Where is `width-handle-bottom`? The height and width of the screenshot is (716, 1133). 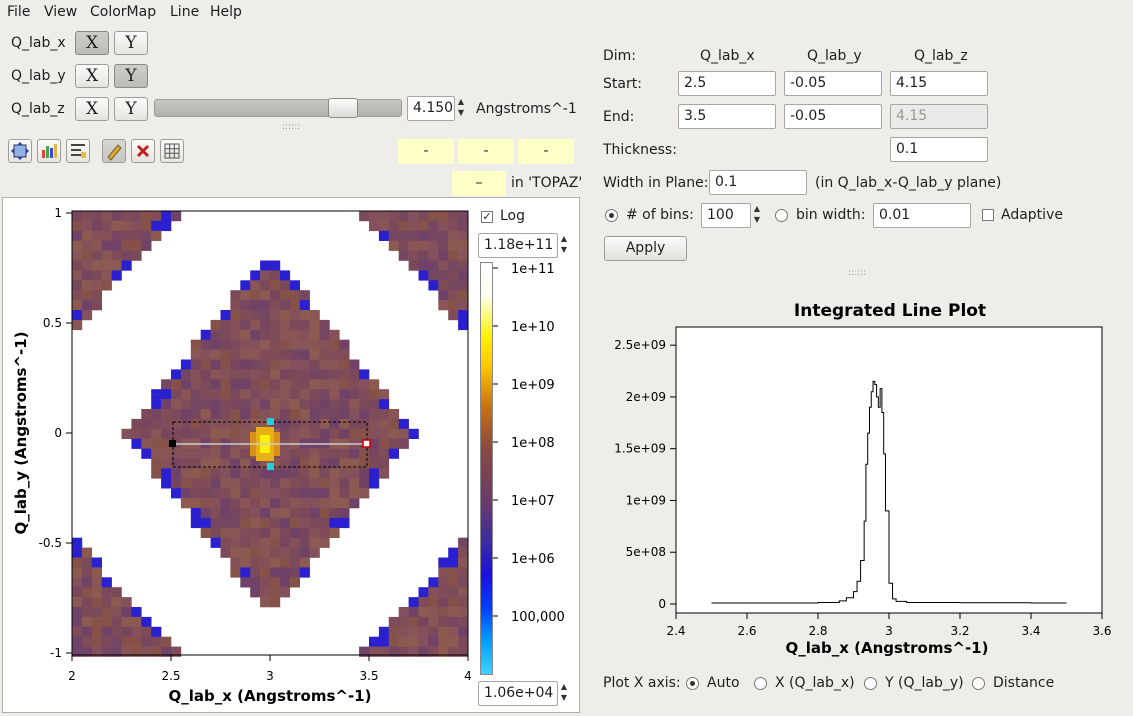
width-handle-bottom is located at coordinates (270, 466).